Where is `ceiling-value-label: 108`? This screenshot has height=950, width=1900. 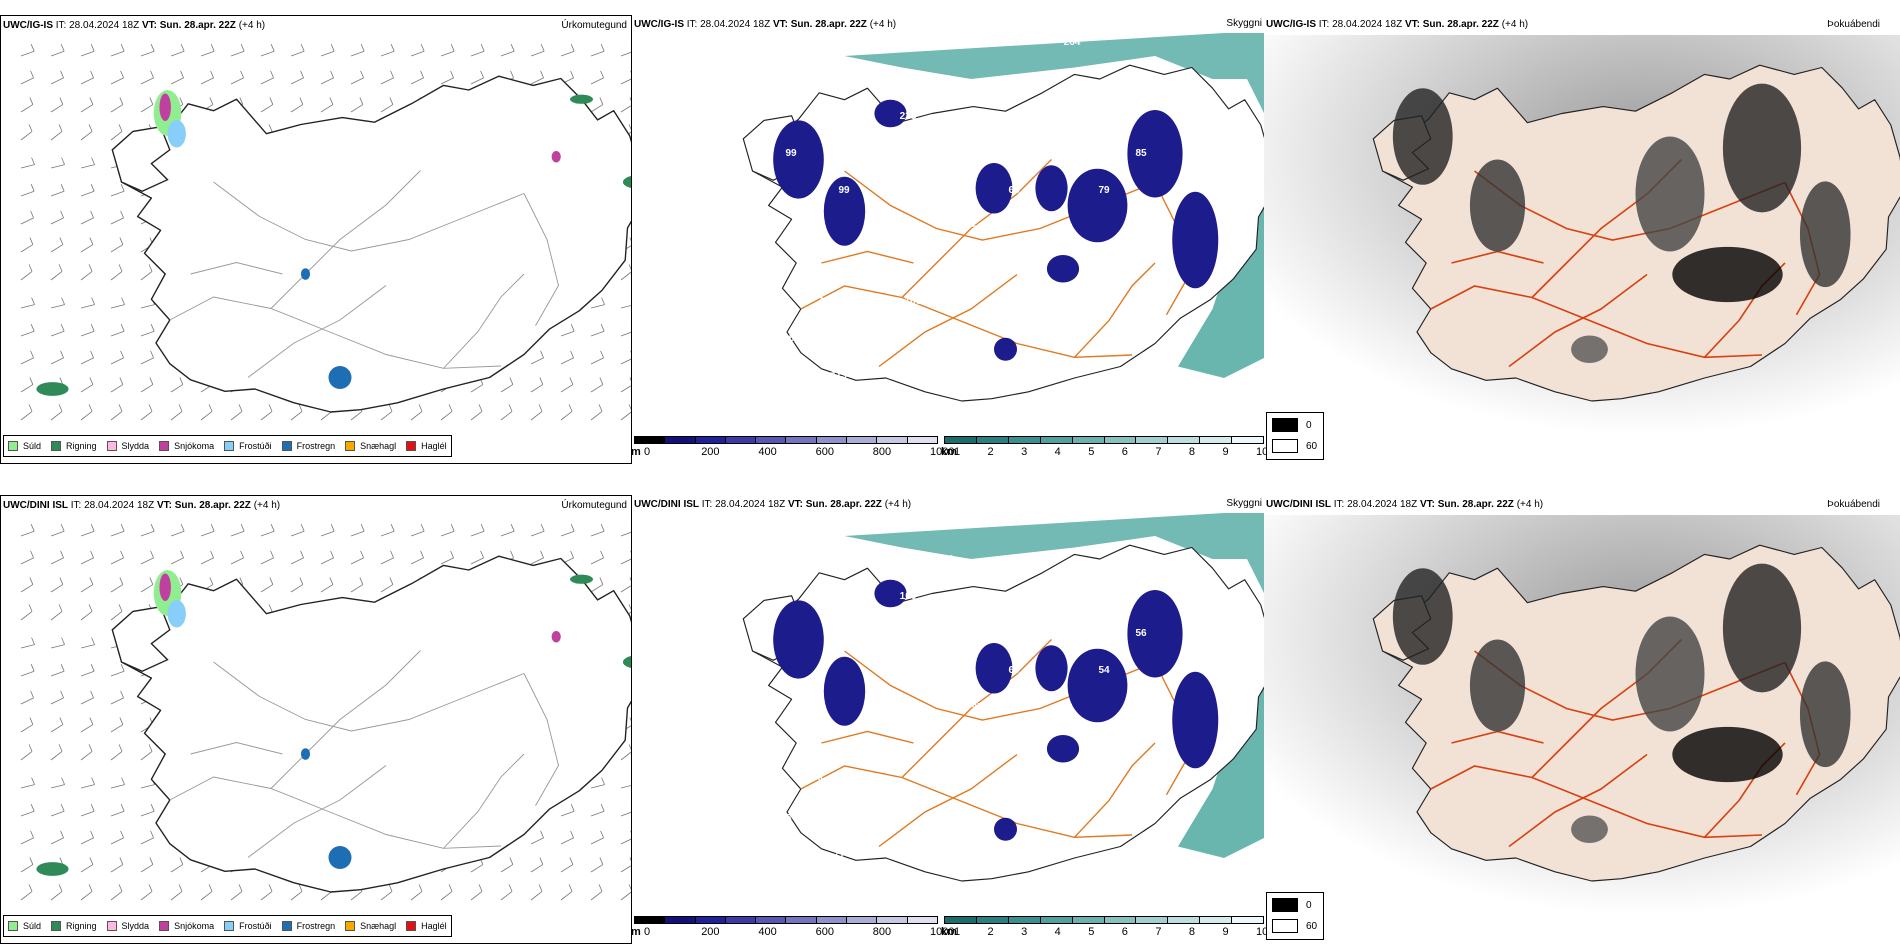
ceiling-value-label: 108 is located at coordinates (929, 375).